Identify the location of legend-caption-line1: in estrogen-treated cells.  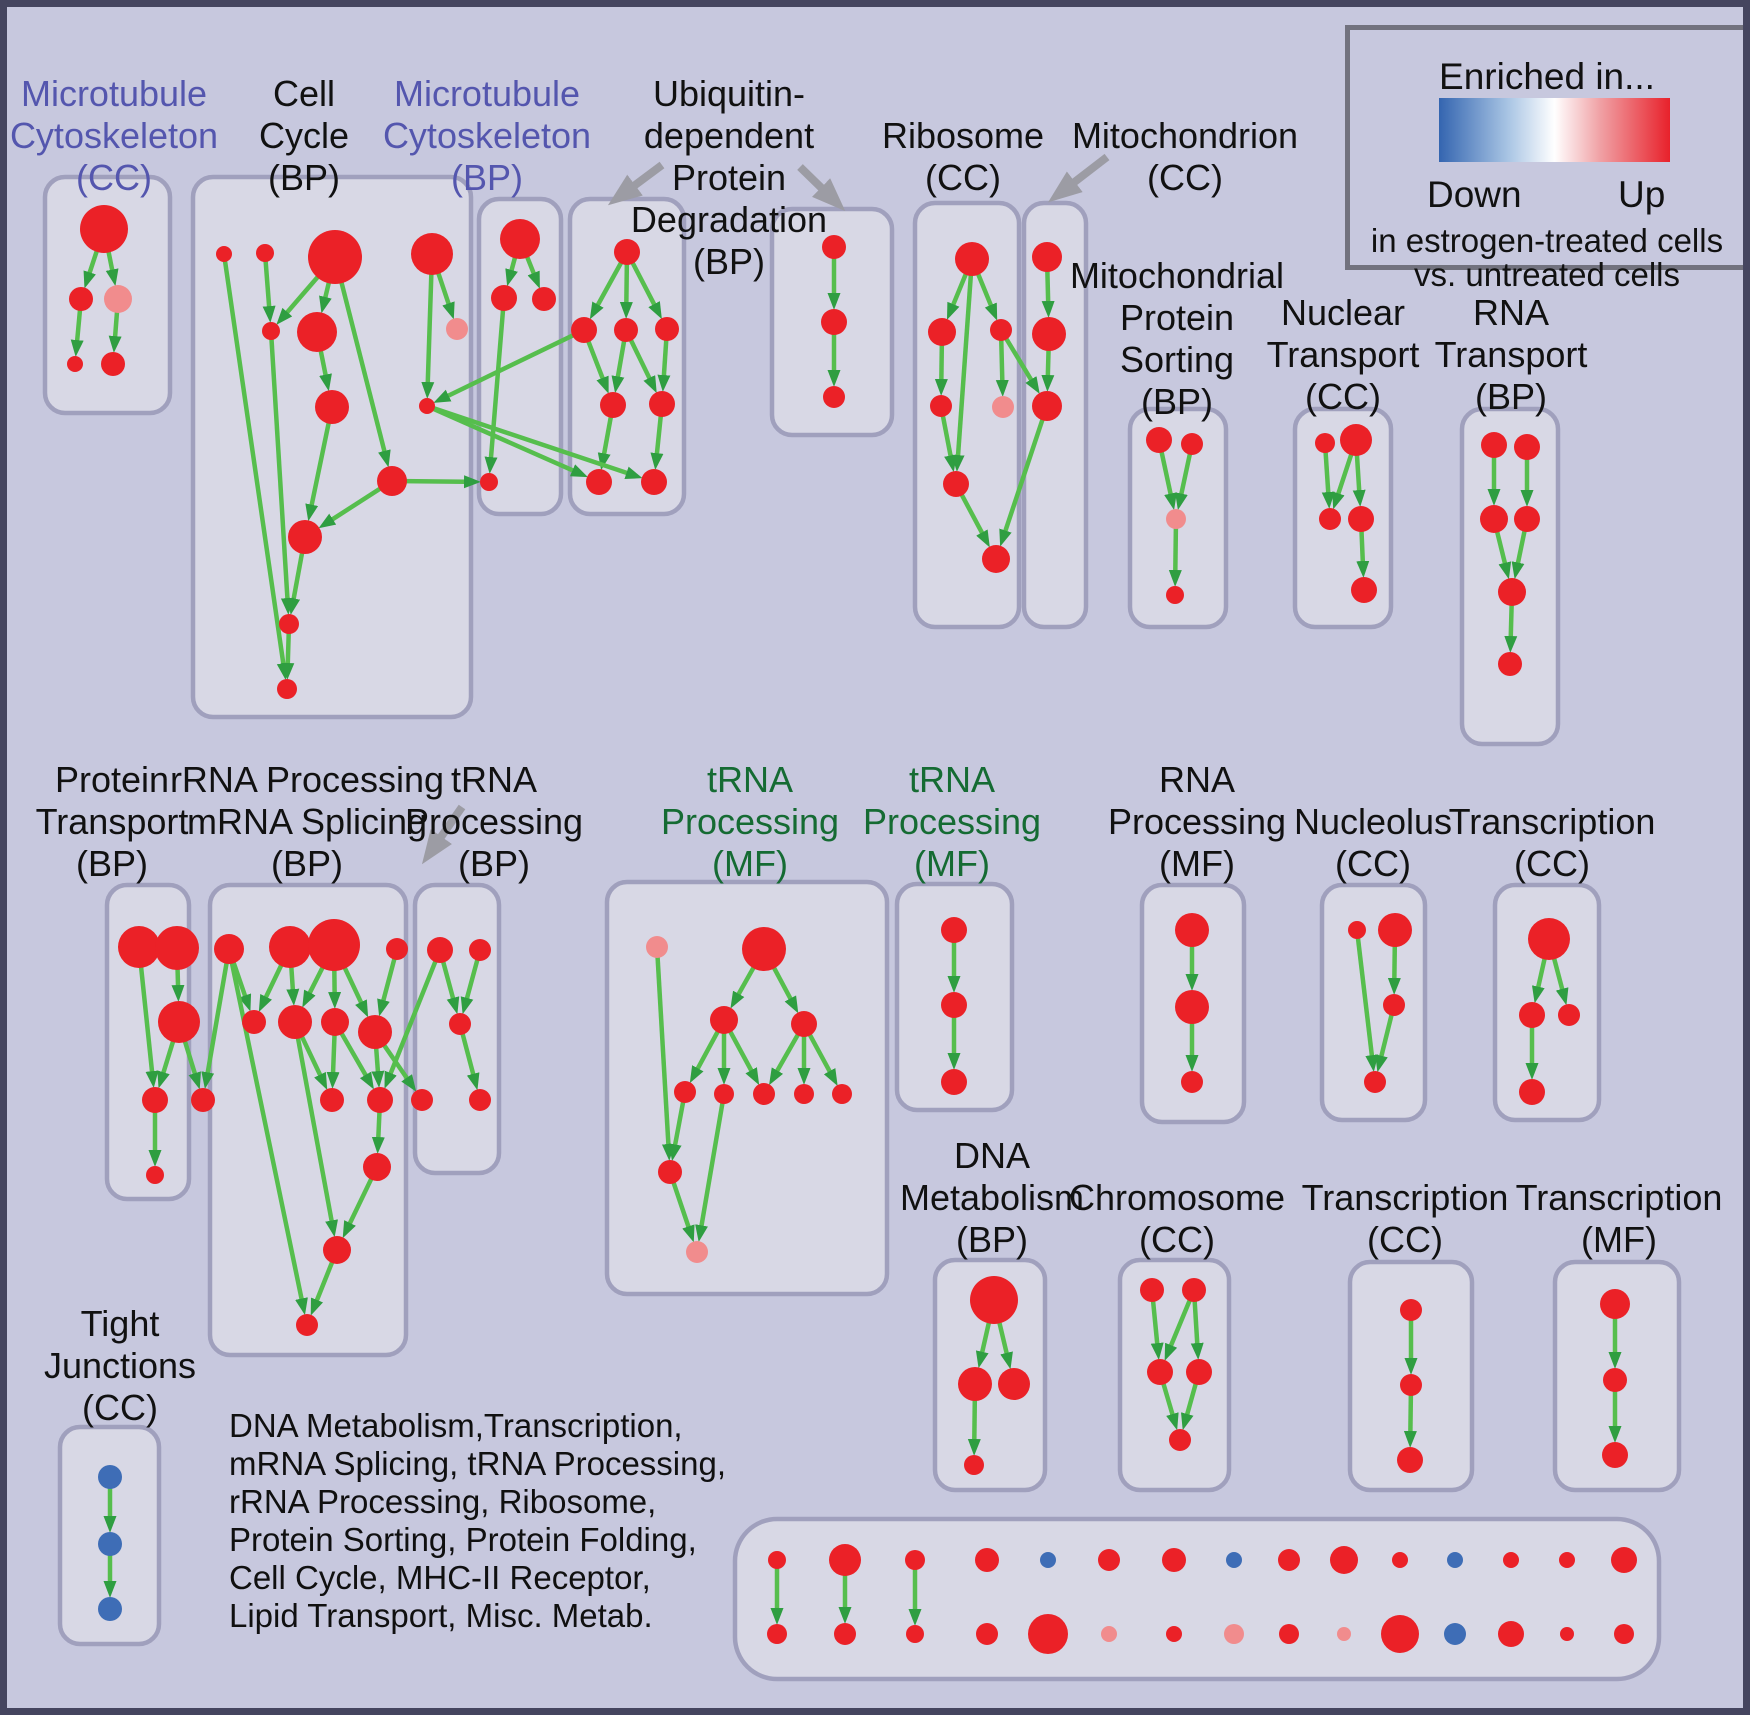
(1547, 240).